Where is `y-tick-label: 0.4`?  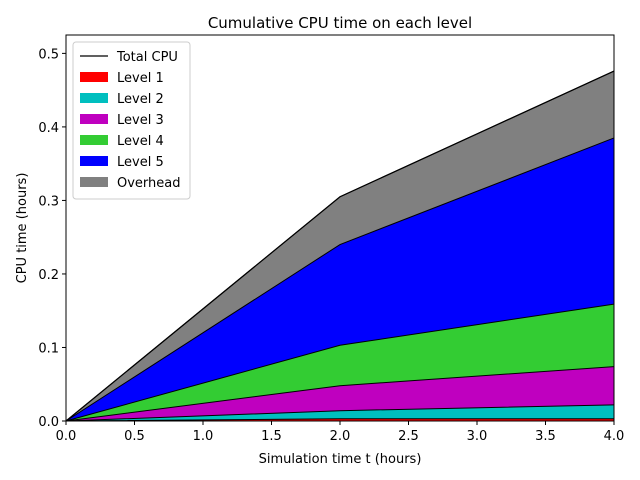
y-tick-label: 0.4 is located at coordinates (48, 128).